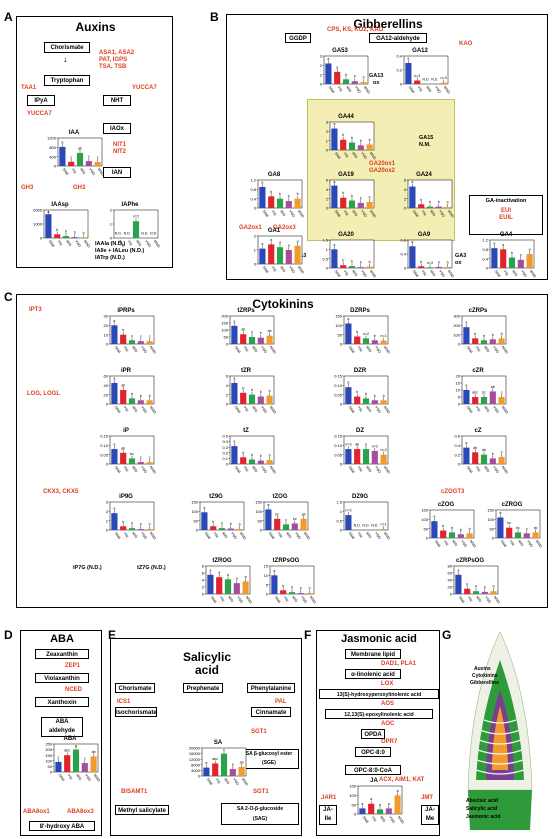  Describe the element at coordinates (512, 526) in the screenshot. I see `chart-czrog: cZROG 150 100 50 0 a SAM bc YIN bc MIN c YNO bc MNO` at that location.